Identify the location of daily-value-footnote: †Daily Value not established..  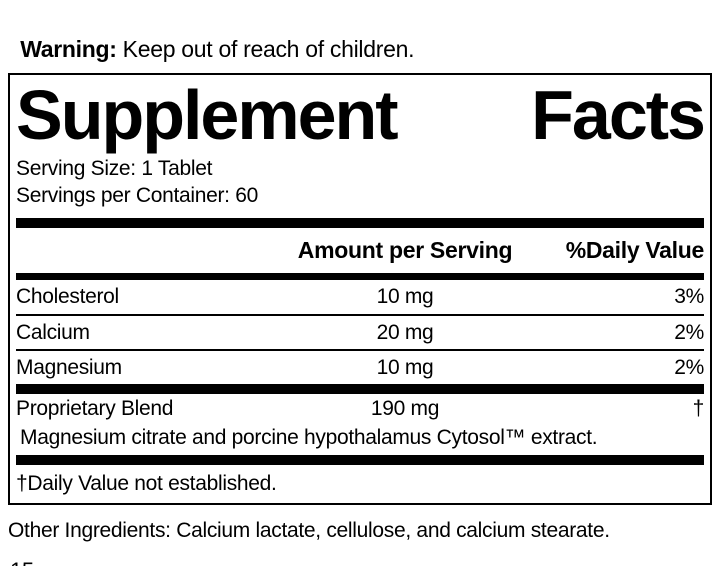
(146, 483).